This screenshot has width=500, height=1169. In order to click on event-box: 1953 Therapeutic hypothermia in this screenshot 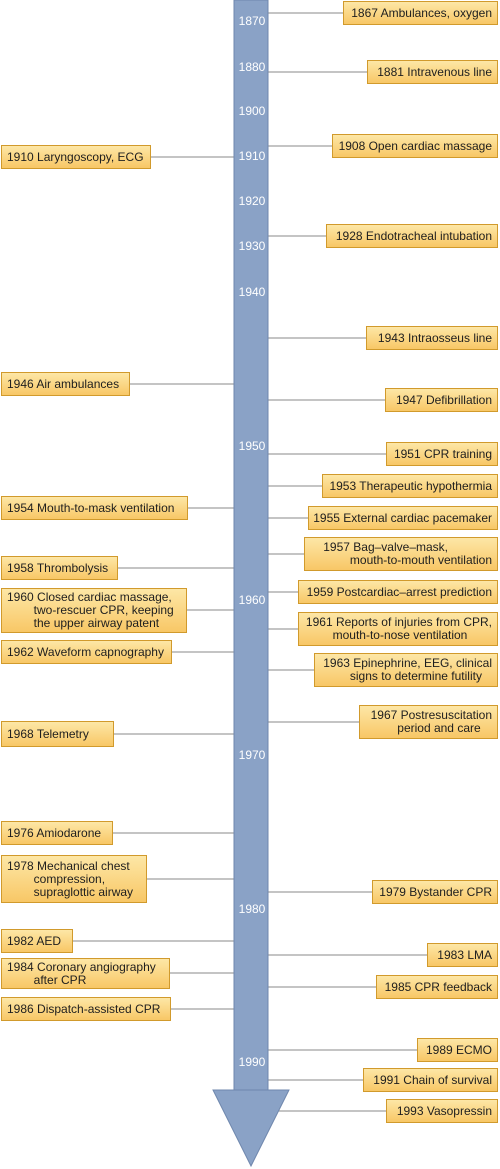, I will do `click(410, 486)`.